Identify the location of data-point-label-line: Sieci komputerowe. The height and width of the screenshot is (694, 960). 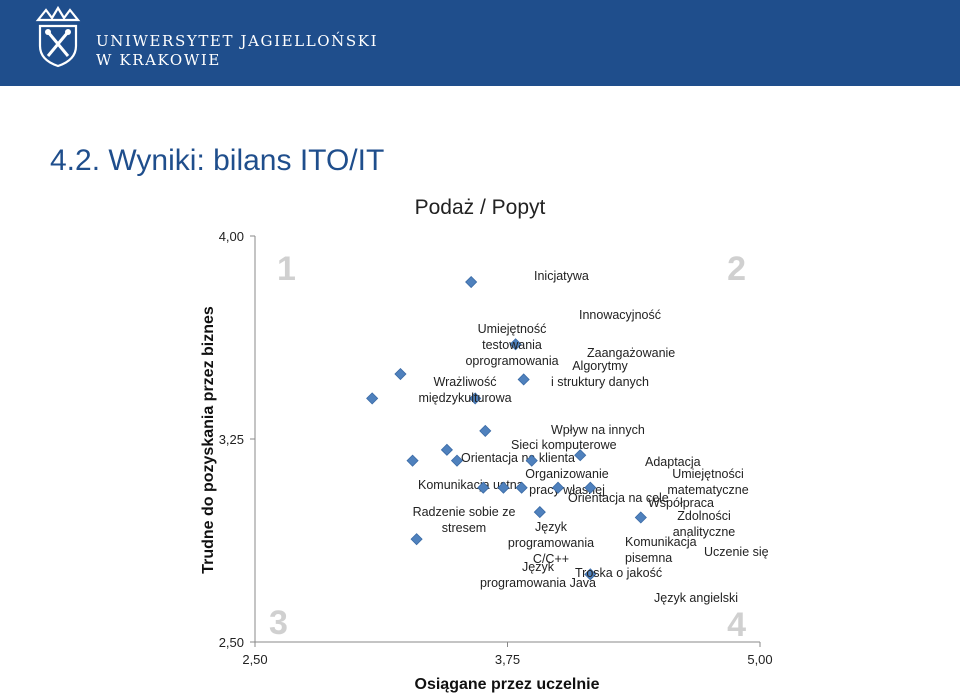
(564, 445).